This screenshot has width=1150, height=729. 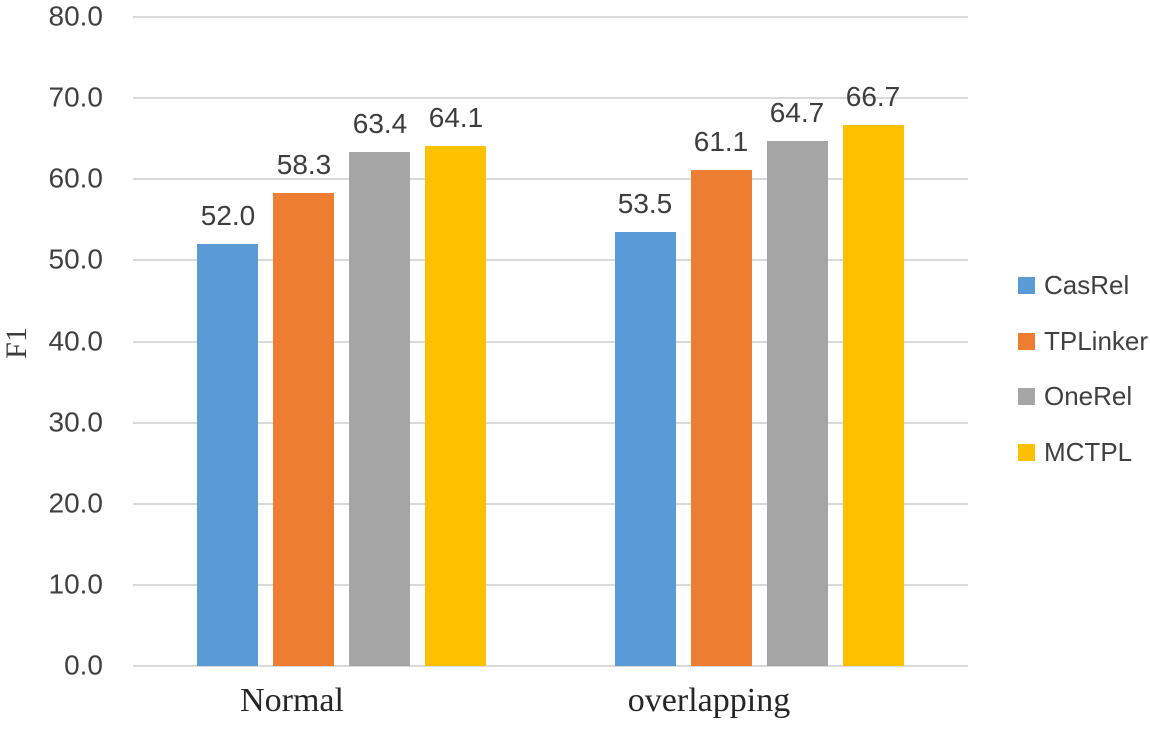 What do you see at coordinates (645, 449) in the screenshot?
I see `bar-casrel-overlapping` at bounding box center [645, 449].